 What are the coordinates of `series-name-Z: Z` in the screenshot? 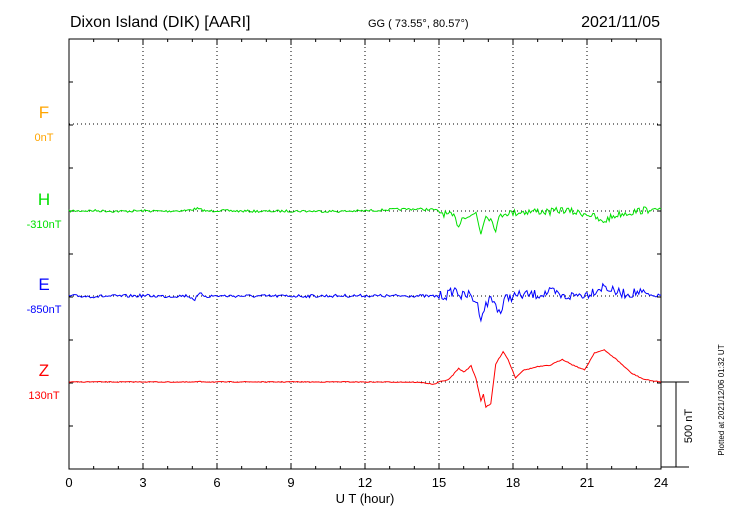 It's located at (44, 370).